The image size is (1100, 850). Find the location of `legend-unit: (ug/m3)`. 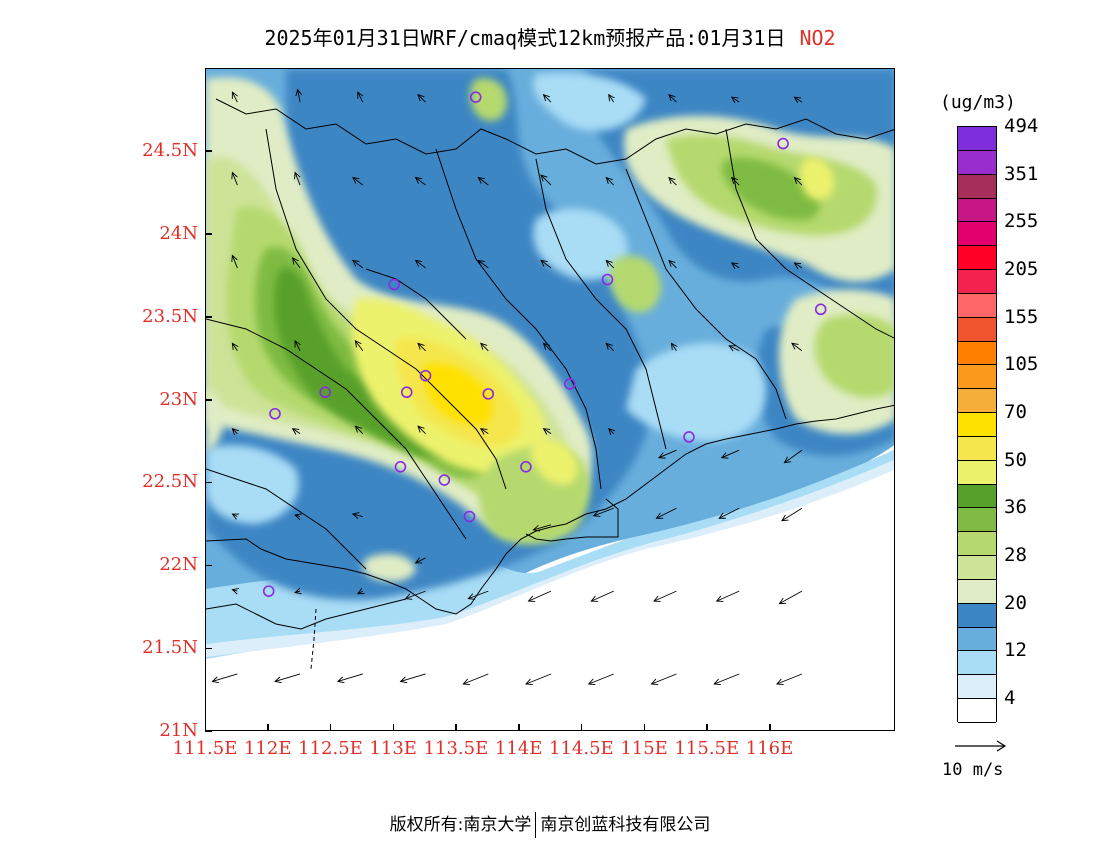

legend-unit: (ug/m3) is located at coordinates (978, 102).